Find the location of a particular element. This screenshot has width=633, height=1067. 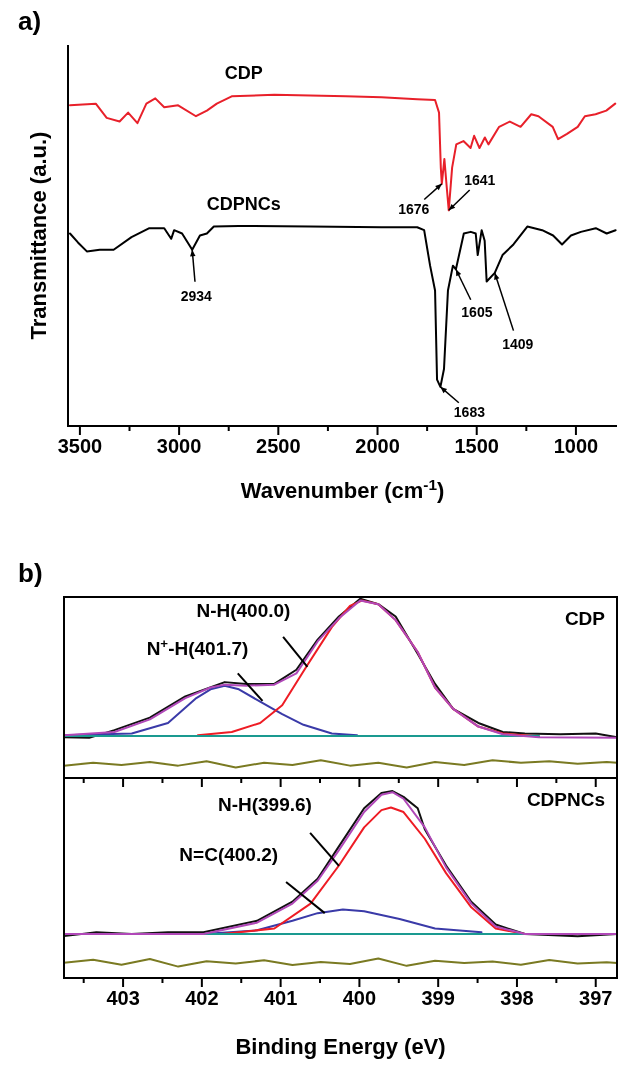

text: CDP is located at coordinates (585, 618).